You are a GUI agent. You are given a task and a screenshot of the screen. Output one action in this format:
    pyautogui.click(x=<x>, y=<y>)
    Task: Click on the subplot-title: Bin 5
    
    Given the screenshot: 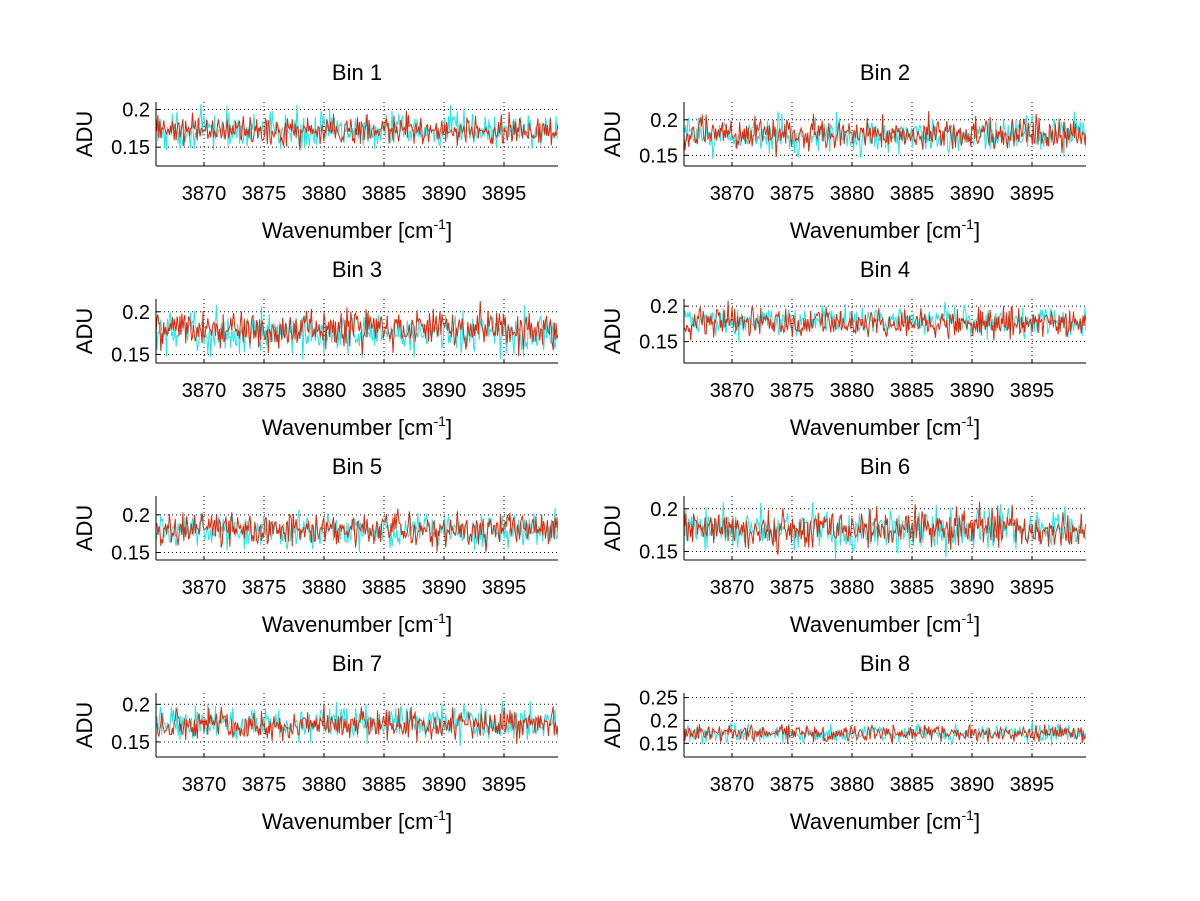 What is the action you would take?
    pyautogui.click(x=357, y=466)
    